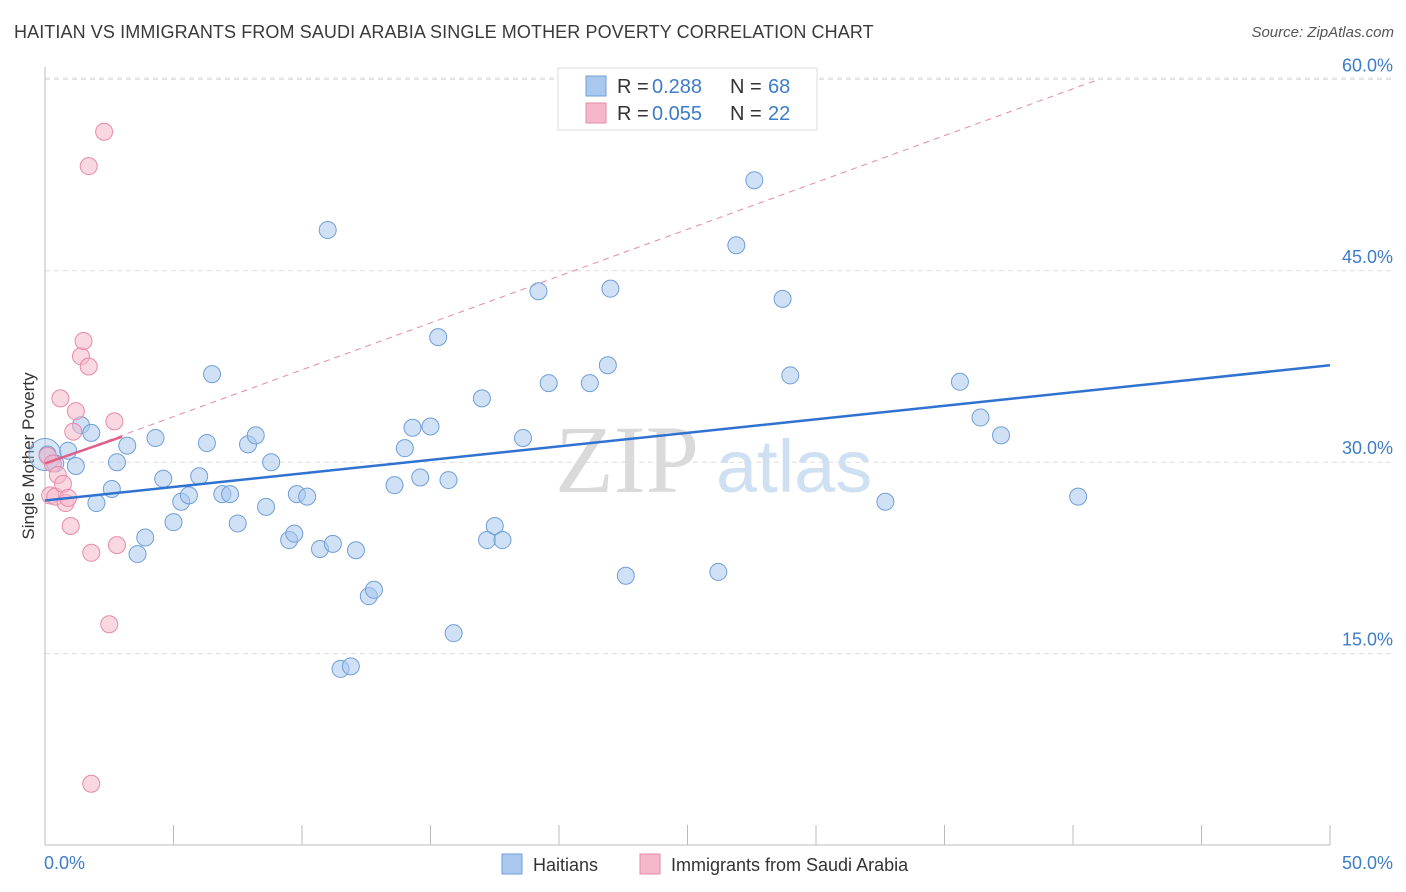 This screenshot has height=892, width=1406. I want to click on x-tick-label-max: 50.0%, so click(1367, 863).